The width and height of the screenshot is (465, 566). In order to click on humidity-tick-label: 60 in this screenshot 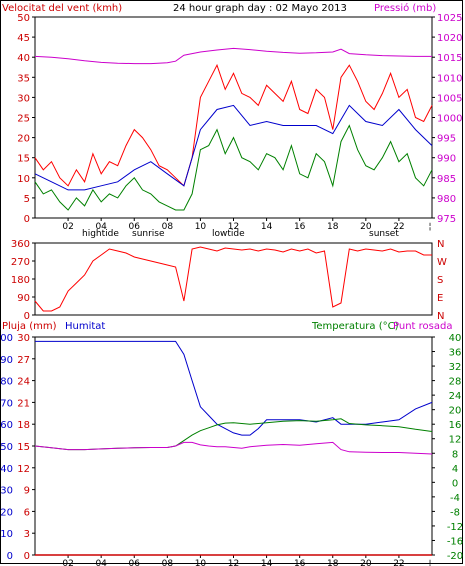, I will do `click(6, 425)`.